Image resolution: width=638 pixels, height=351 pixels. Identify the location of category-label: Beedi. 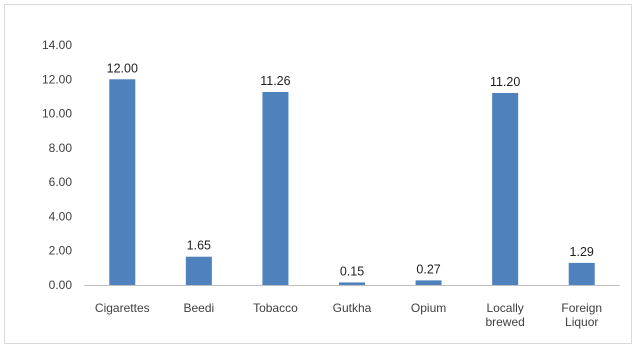
(199, 308).